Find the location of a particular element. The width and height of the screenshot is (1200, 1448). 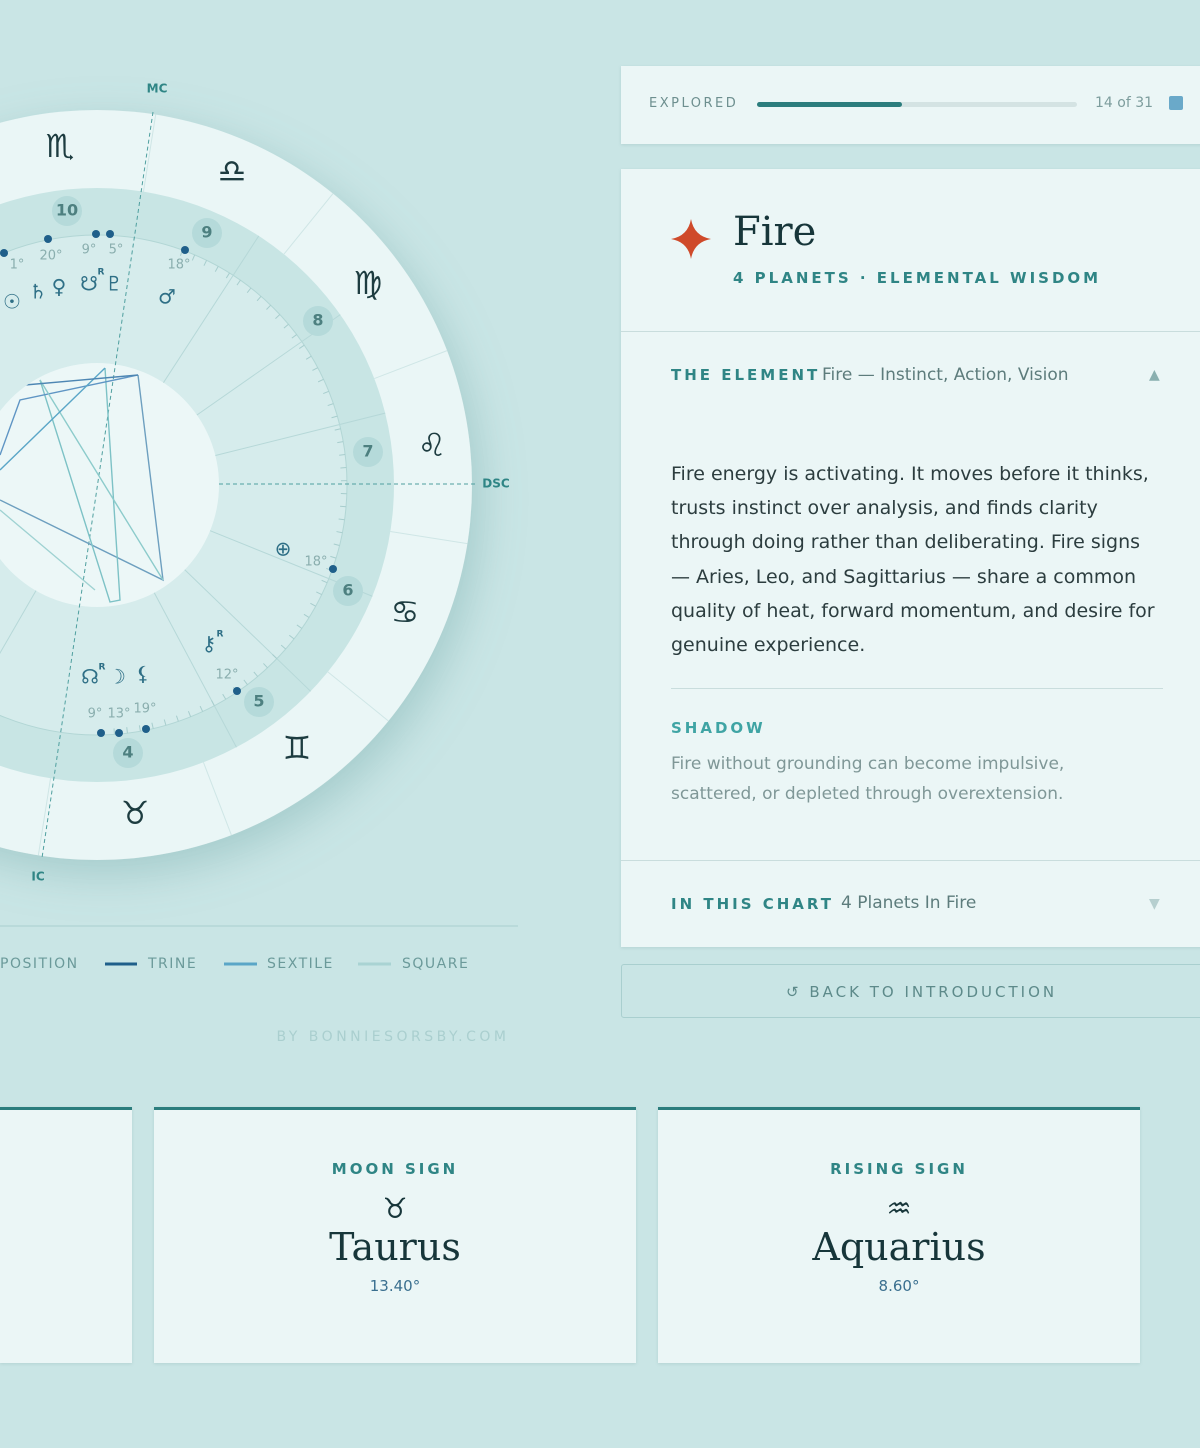

degree-label: 20° is located at coordinates (50, 256).